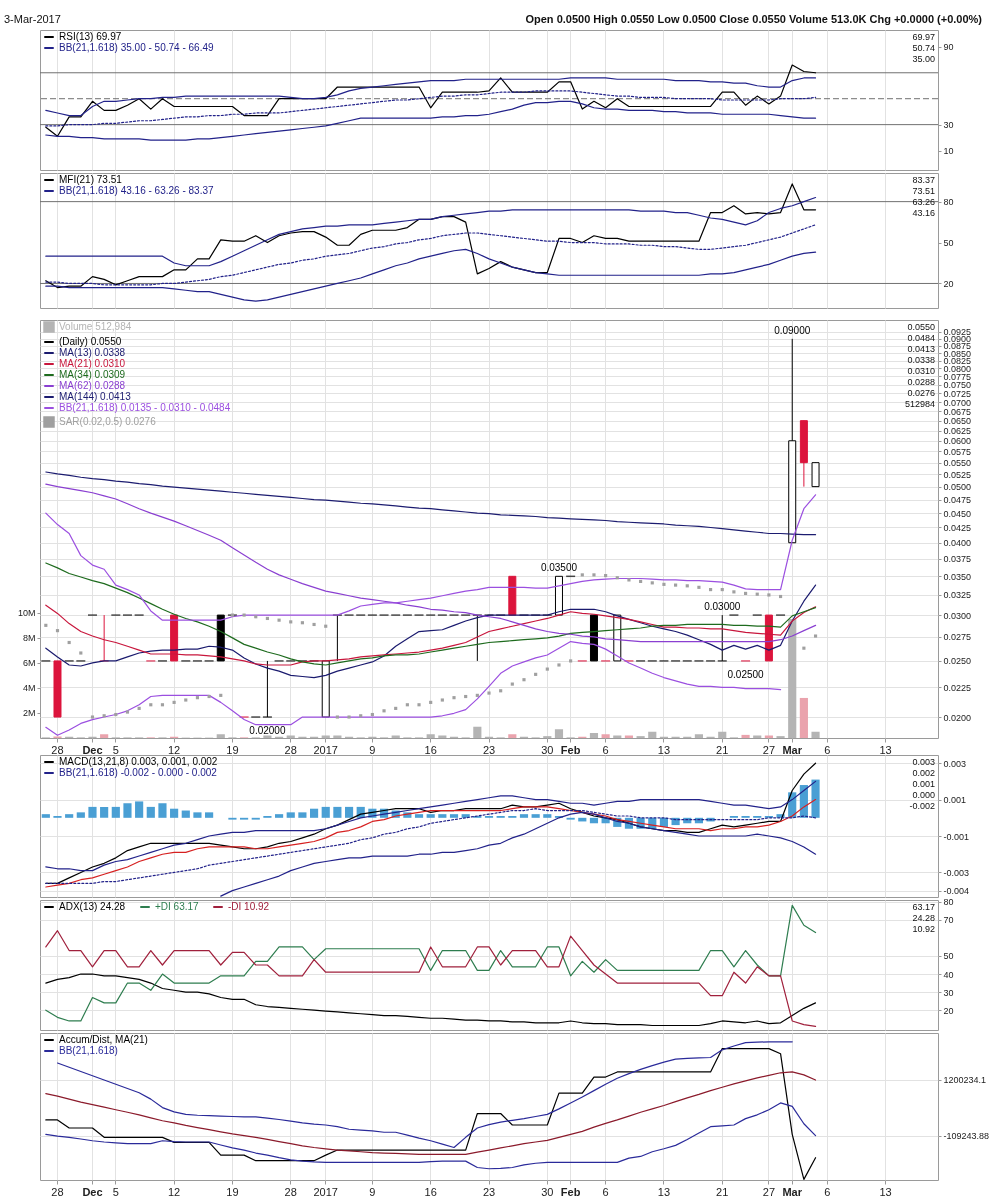  I want to click on text: 0.02500, so click(745, 674).